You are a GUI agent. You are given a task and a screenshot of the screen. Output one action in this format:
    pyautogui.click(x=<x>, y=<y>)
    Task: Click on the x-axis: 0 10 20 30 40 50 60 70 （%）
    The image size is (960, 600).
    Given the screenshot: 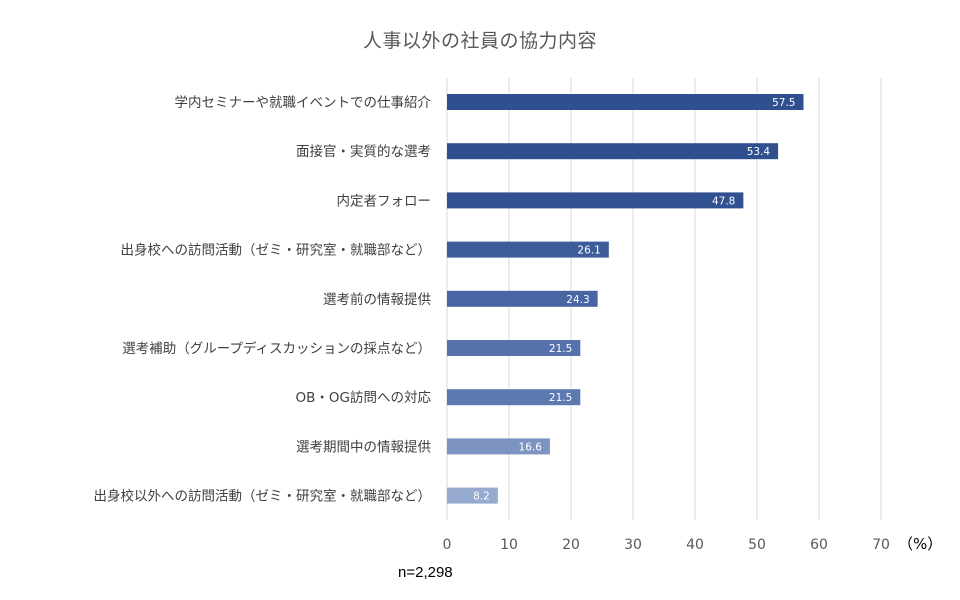 What is the action you would take?
    pyautogui.click(x=693, y=544)
    